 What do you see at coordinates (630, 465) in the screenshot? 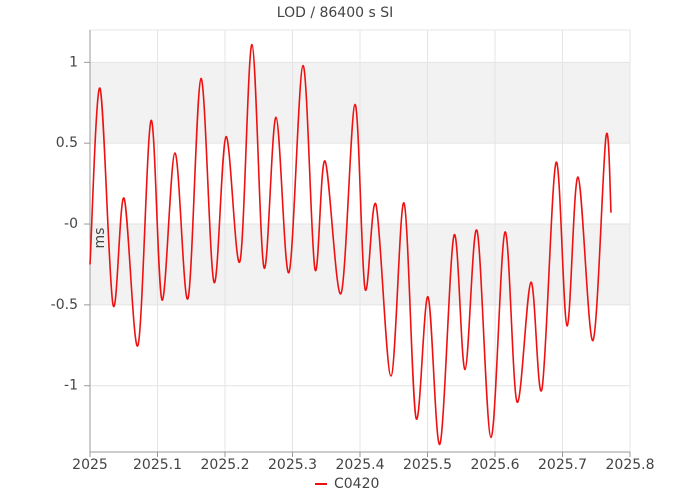
I see `x-tick-label: 2025.8` at bounding box center [630, 465].